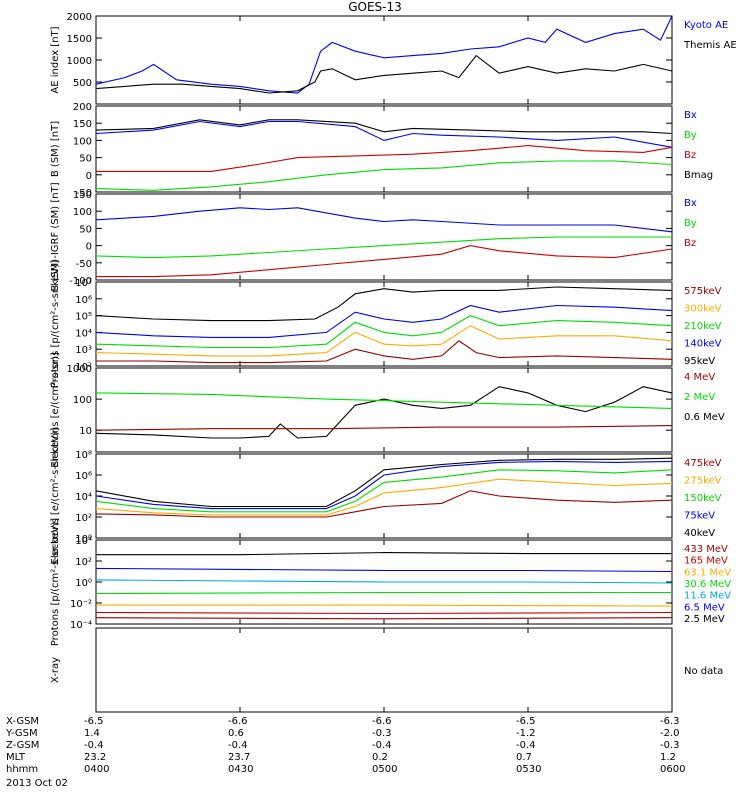  What do you see at coordinates (670, 721) in the screenshot?
I see `ephemeris-value: -6.3` at bounding box center [670, 721].